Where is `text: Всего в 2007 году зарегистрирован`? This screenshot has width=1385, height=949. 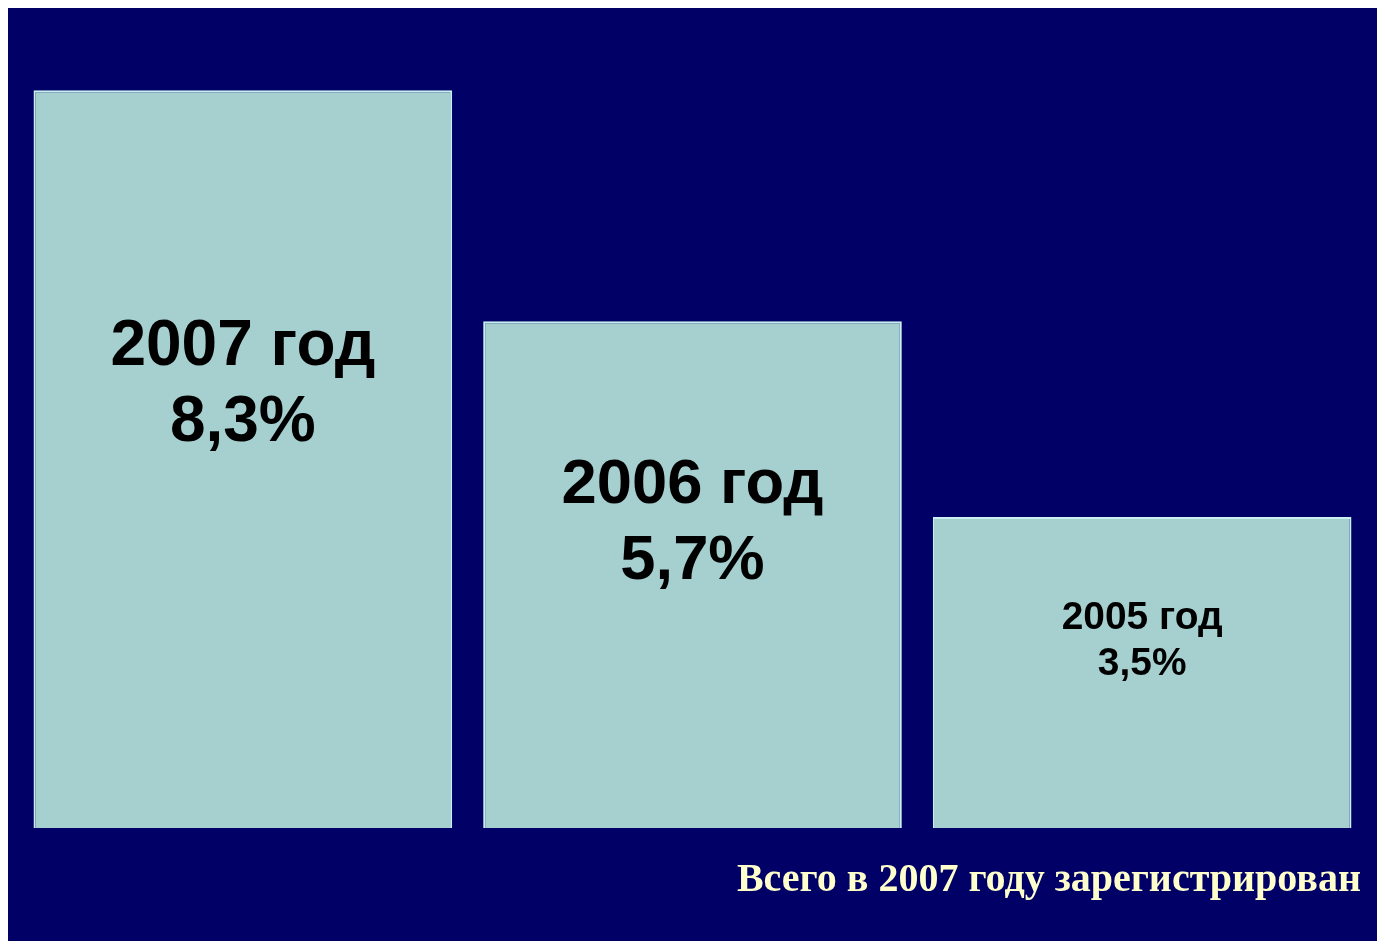
text: Всего в 2007 году зарегистрирован is located at coordinates (1048, 877).